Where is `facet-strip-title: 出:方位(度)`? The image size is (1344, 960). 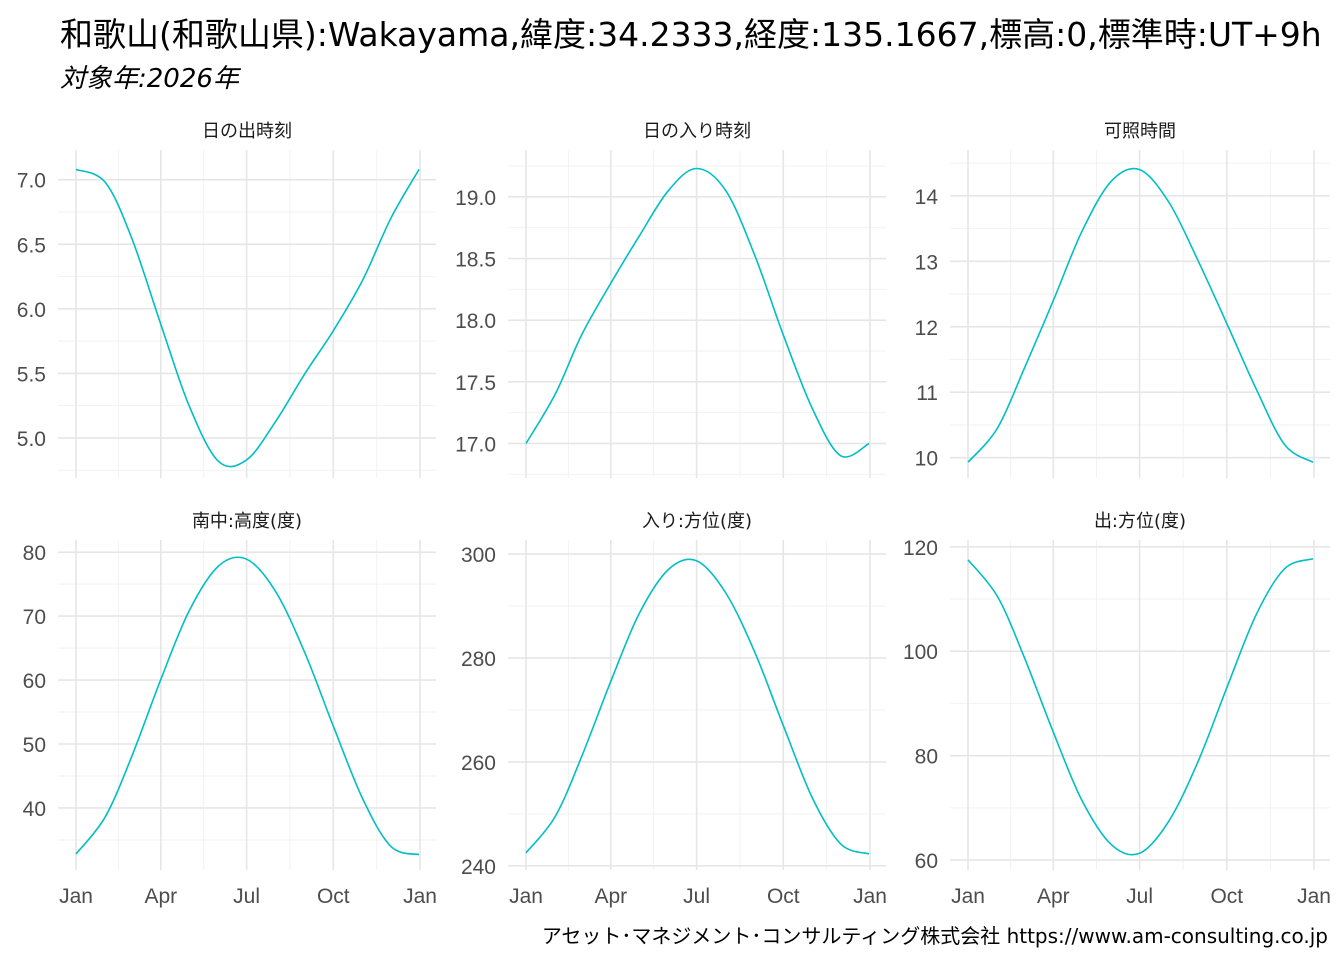
facet-strip-title: 出:方位(度) is located at coordinates (1140, 521).